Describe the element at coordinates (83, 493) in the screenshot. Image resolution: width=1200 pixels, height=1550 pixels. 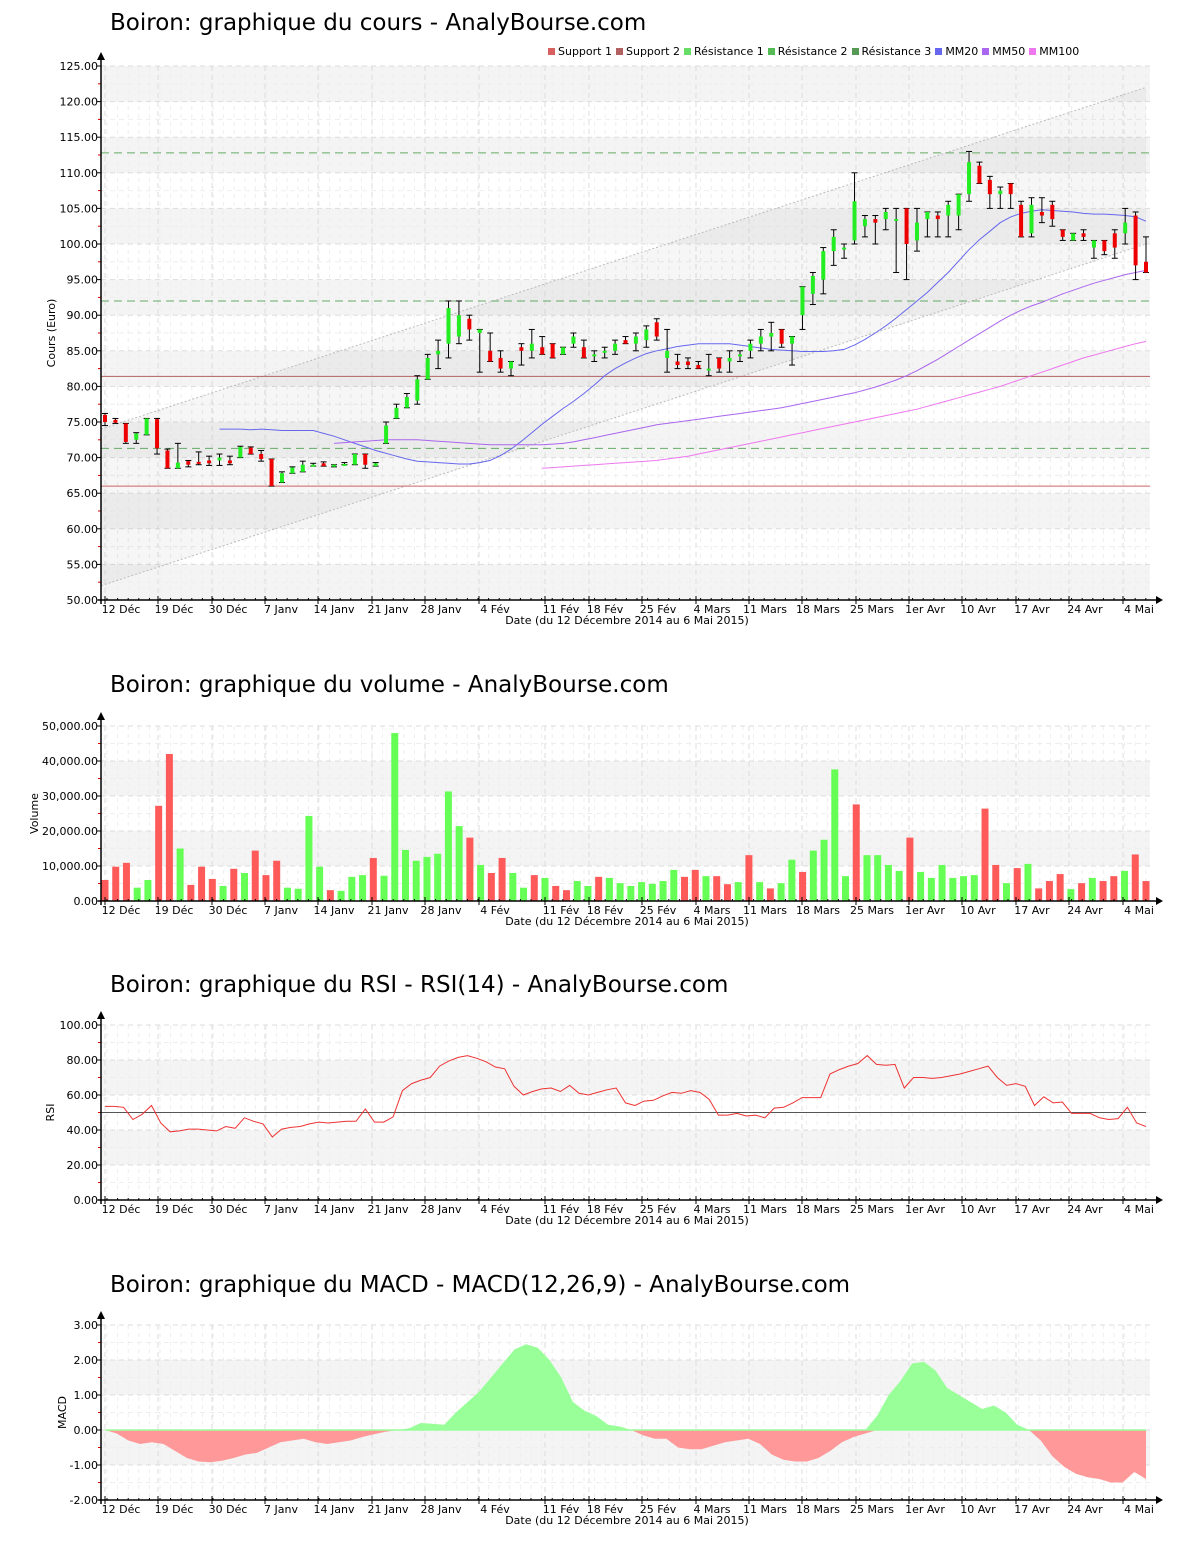
I see `svg-text: 65.00` at that location.